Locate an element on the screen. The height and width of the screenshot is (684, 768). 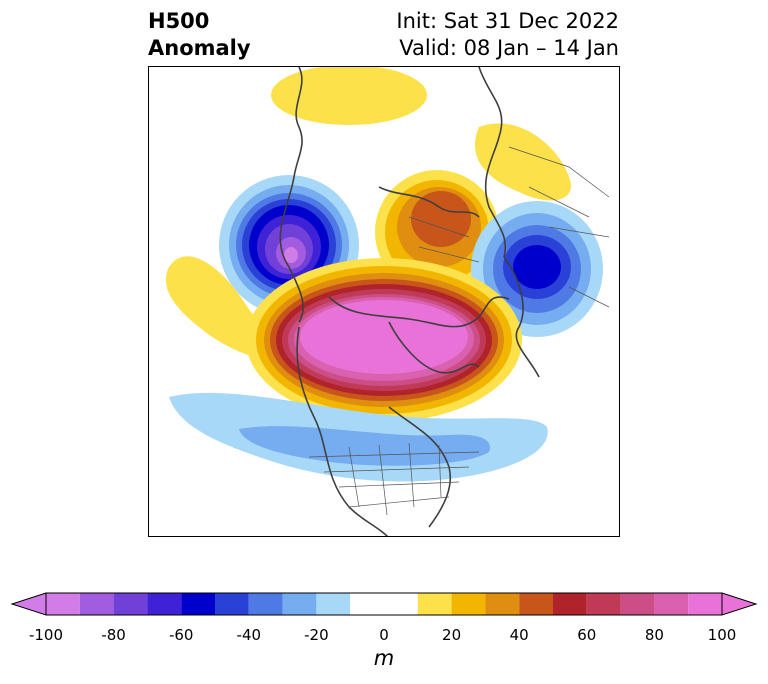
colorbar-tick-label: -100 is located at coordinates (46, 635).